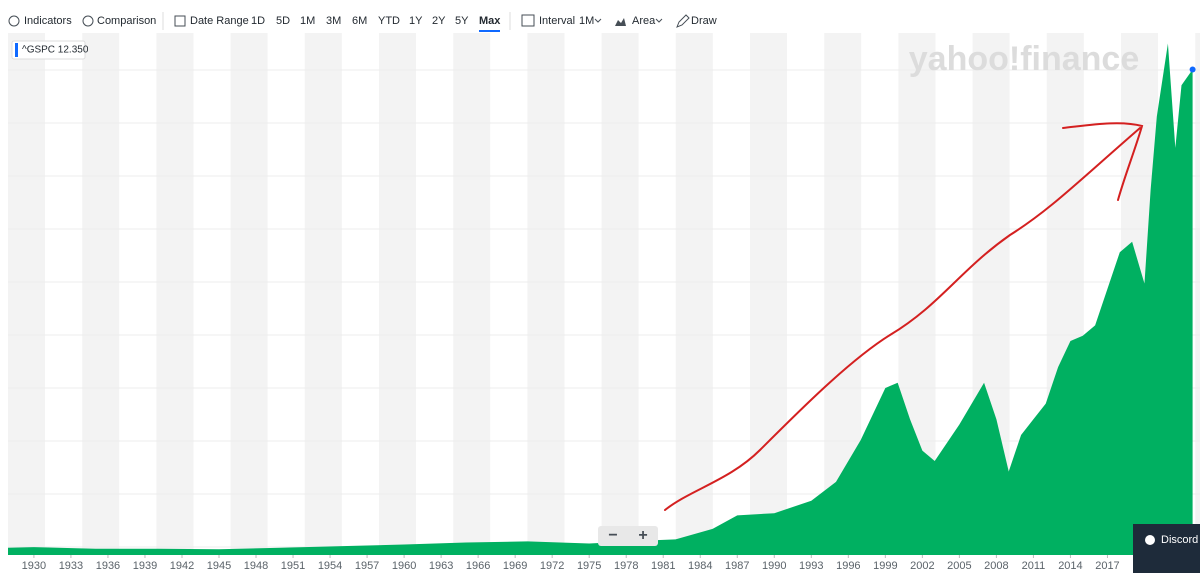 The height and width of the screenshot is (573, 1200). What do you see at coordinates (515, 566) in the screenshot?
I see `x-tick-label: 1969` at bounding box center [515, 566].